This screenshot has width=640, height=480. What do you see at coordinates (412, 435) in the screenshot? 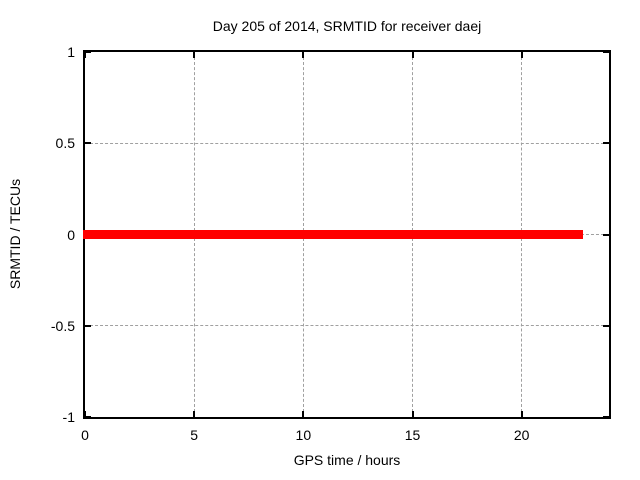
I see `x-tick-label: 15` at bounding box center [412, 435].